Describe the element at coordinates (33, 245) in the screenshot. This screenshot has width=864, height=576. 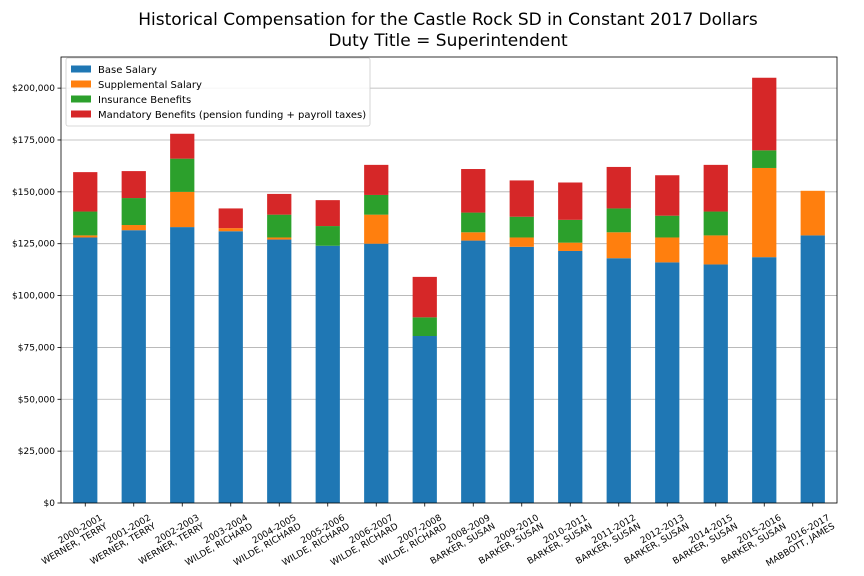
I see `y-tick-label: $125,000` at that location.